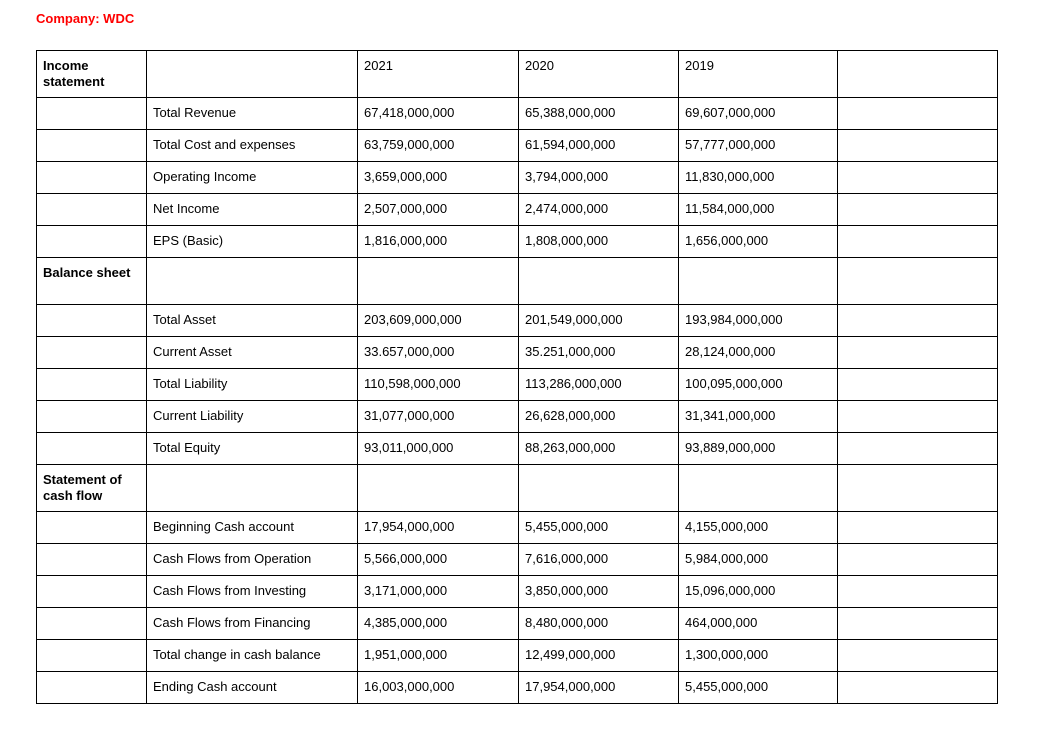 This screenshot has height=744, width=1038. What do you see at coordinates (438, 527) in the screenshot?
I see `value-2021: 17,954,000,000` at bounding box center [438, 527].